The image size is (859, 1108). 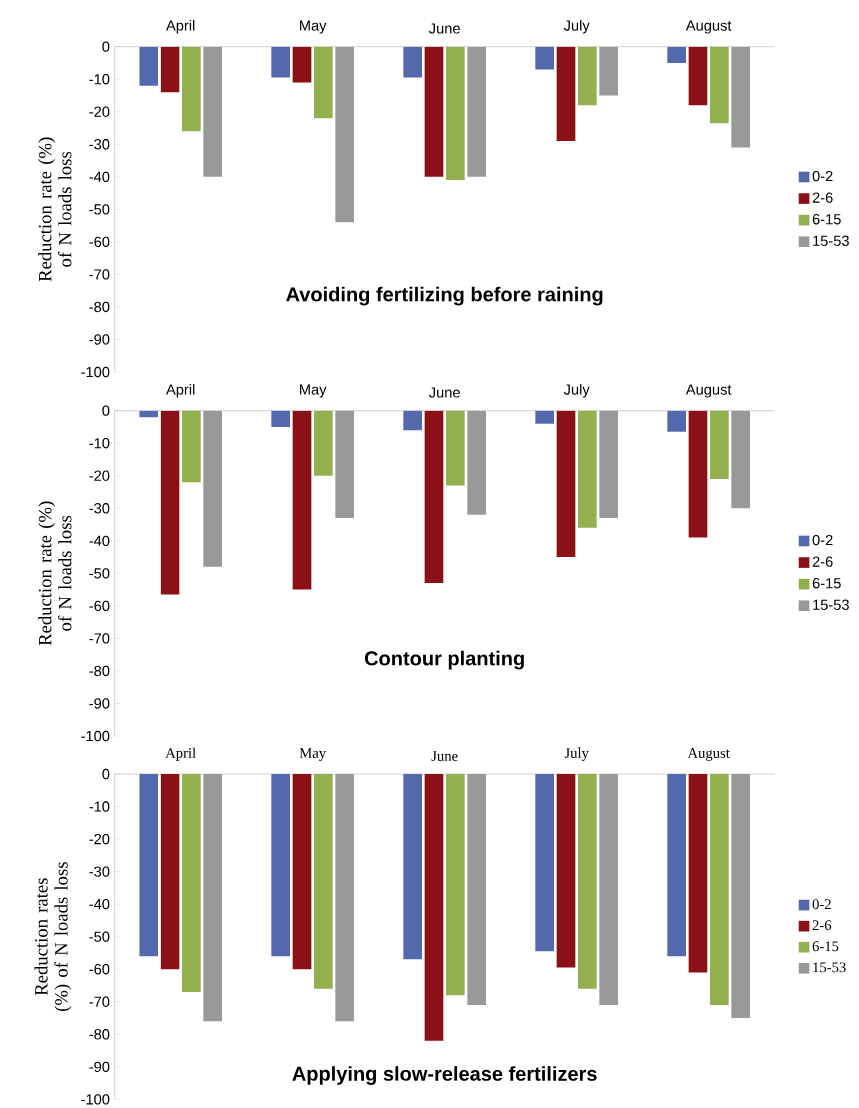 What do you see at coordinates (444, 1075) in the screenshot?
I see `text: Applying slow-release fertilizers` at bounding box center [444, 1075].